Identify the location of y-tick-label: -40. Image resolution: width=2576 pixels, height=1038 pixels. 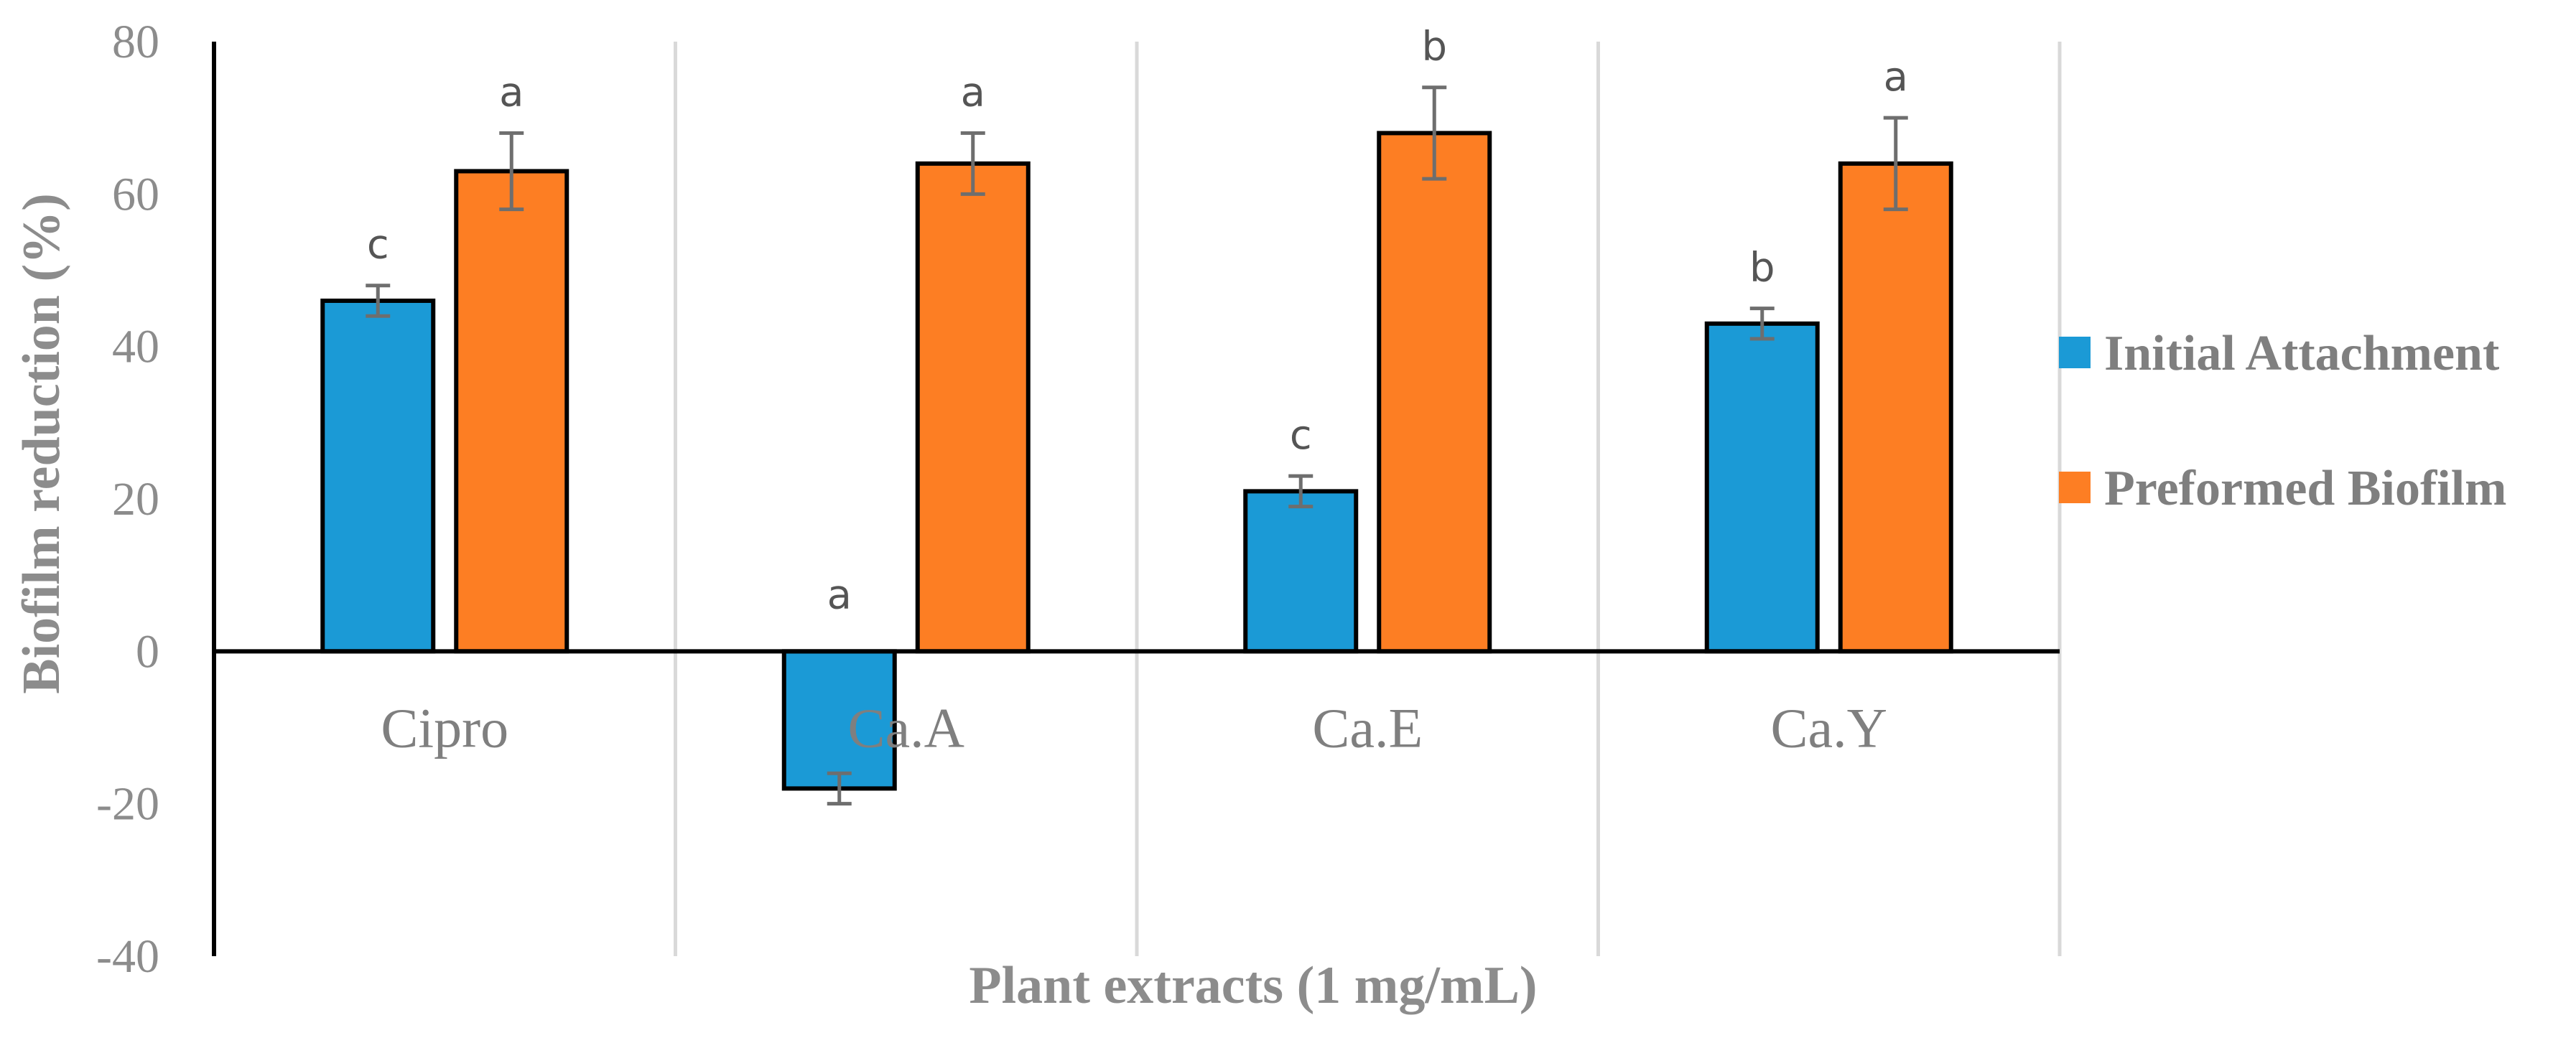
(127, 957).